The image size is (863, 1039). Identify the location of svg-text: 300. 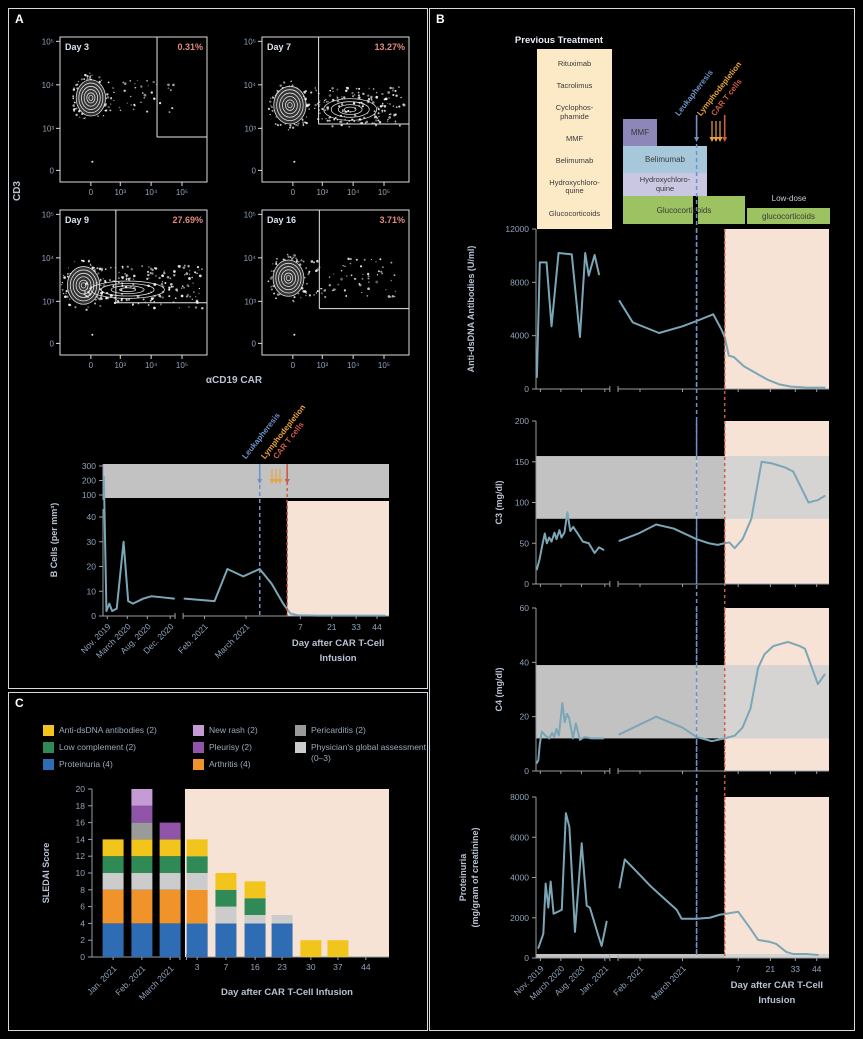
(89, 466).